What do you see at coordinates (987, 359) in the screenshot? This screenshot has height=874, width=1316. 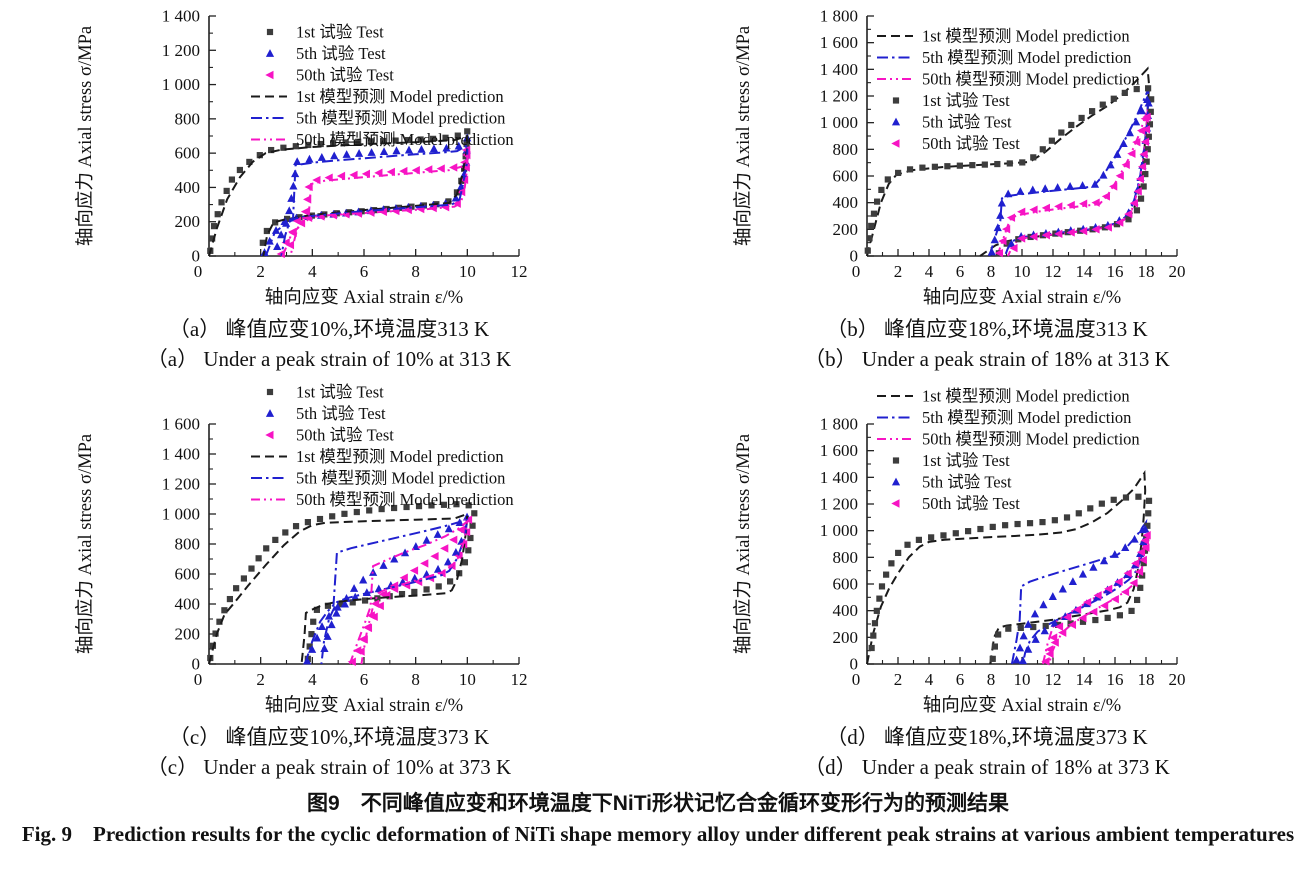 I see `subplot-b-caption-en: （b） Under a peak strain of 18% at 313 K` at bounding box center [987, 359].